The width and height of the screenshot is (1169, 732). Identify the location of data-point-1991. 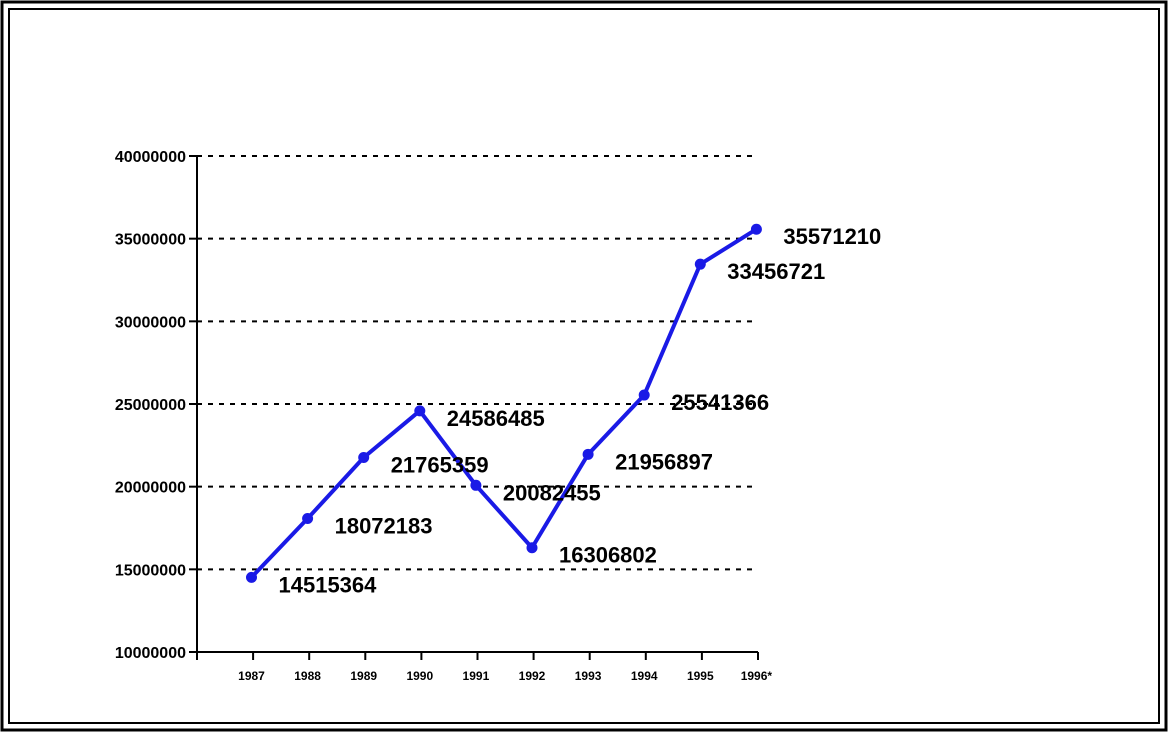
(476, 485).